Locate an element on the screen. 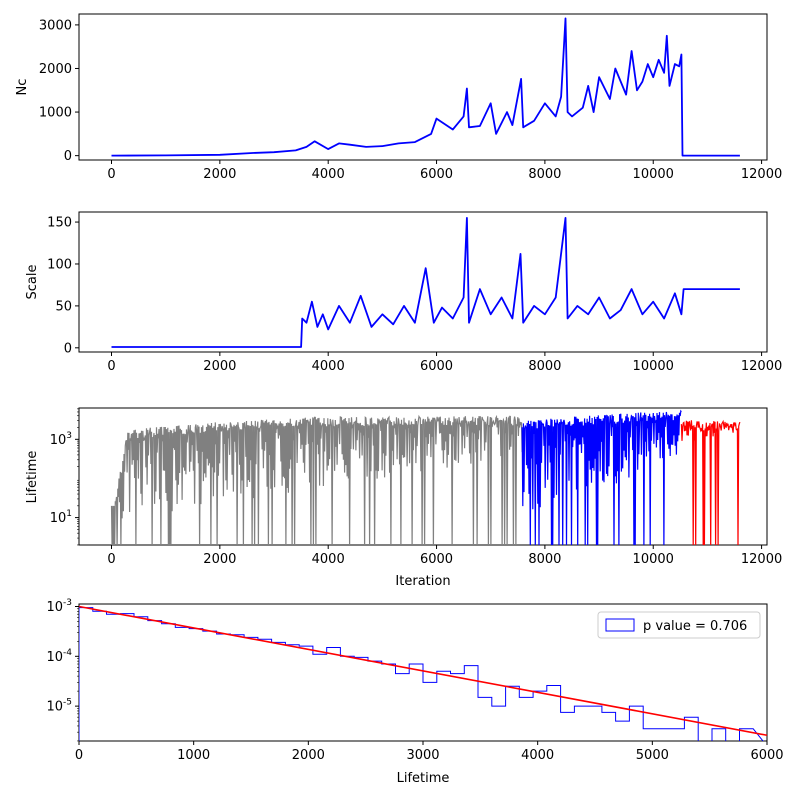 The height and width of the screenshot is (800, 800). panel-lifetime-xlabel: Iteration is located at coordinates (422, 581).